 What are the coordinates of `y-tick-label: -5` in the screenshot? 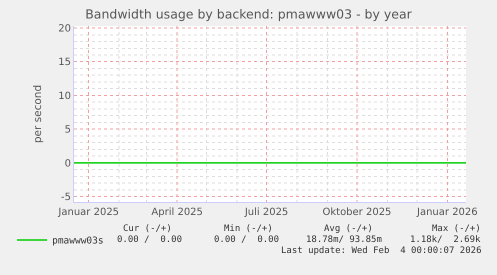 It's located at (66, 198).